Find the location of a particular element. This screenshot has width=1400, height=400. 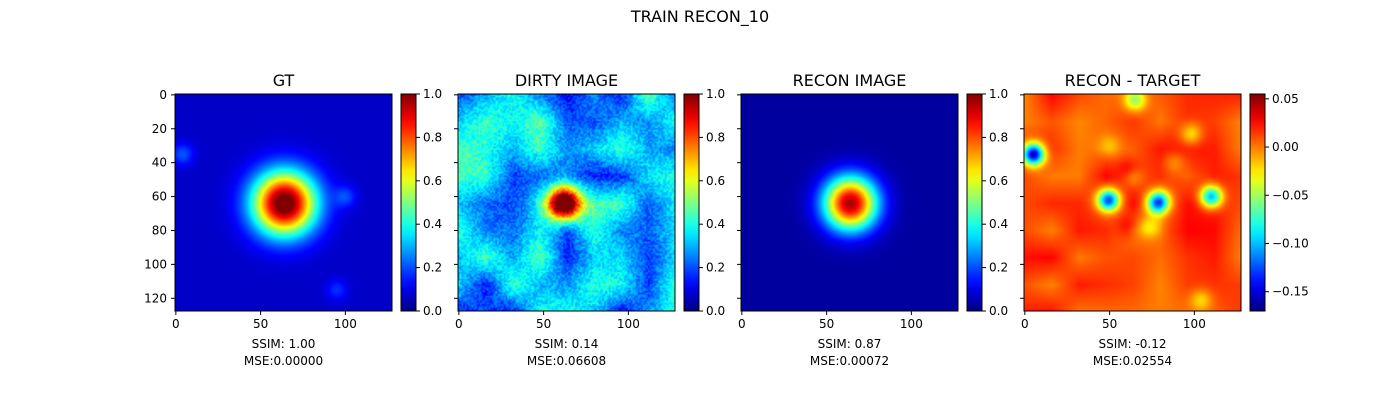

y-tick-label: 120 is located at coordinates (155, 298).